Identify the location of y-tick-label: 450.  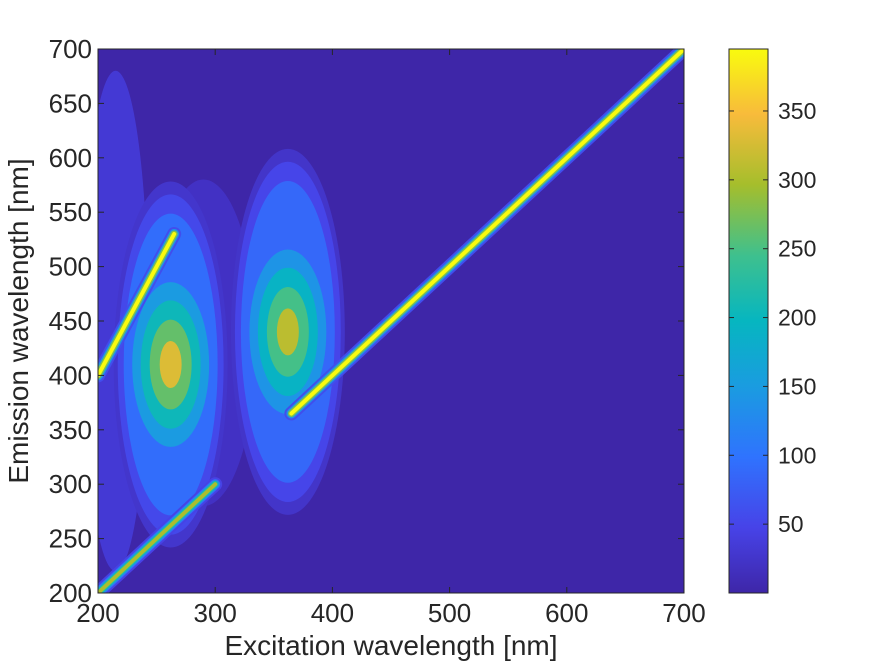
(70, 321).